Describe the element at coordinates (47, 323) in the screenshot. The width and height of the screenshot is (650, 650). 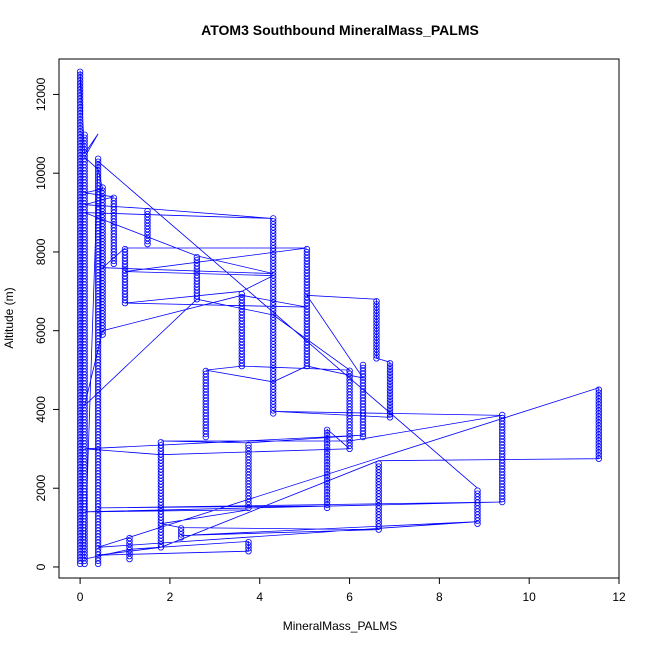
I see `y-axis: 0 2000 4000 6000 8000 10000 12000` at that location.